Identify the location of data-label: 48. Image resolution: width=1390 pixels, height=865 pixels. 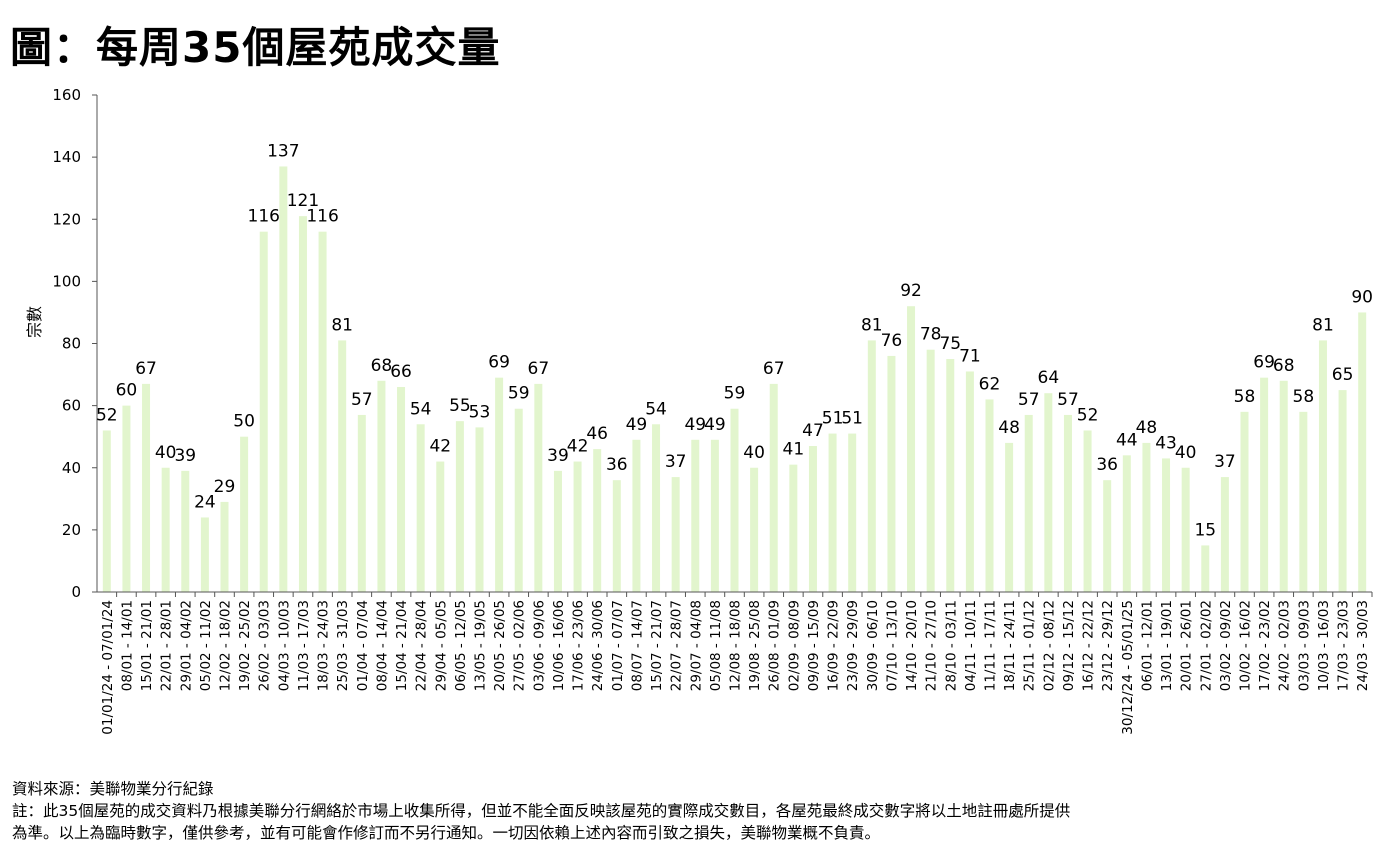
(1009, 428).